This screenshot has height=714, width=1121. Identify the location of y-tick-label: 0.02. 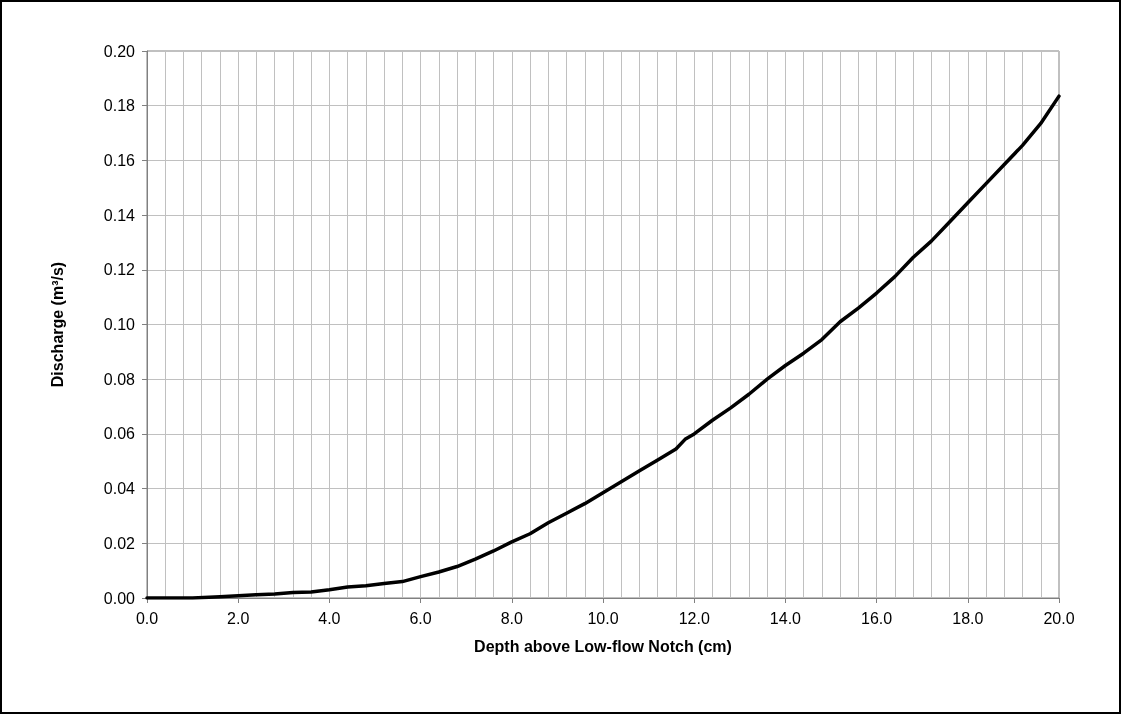
(119, 543).